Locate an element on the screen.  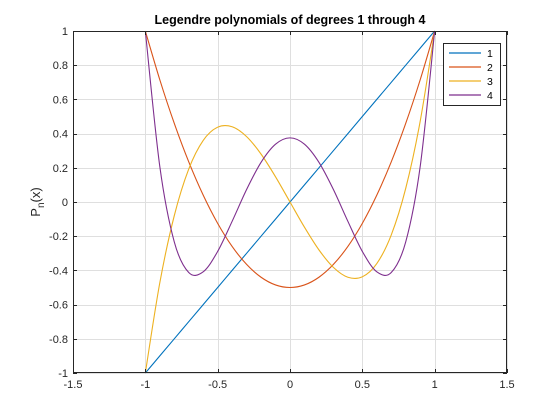
y-tick-label: -0.2 is located at coordinates (58, 237).